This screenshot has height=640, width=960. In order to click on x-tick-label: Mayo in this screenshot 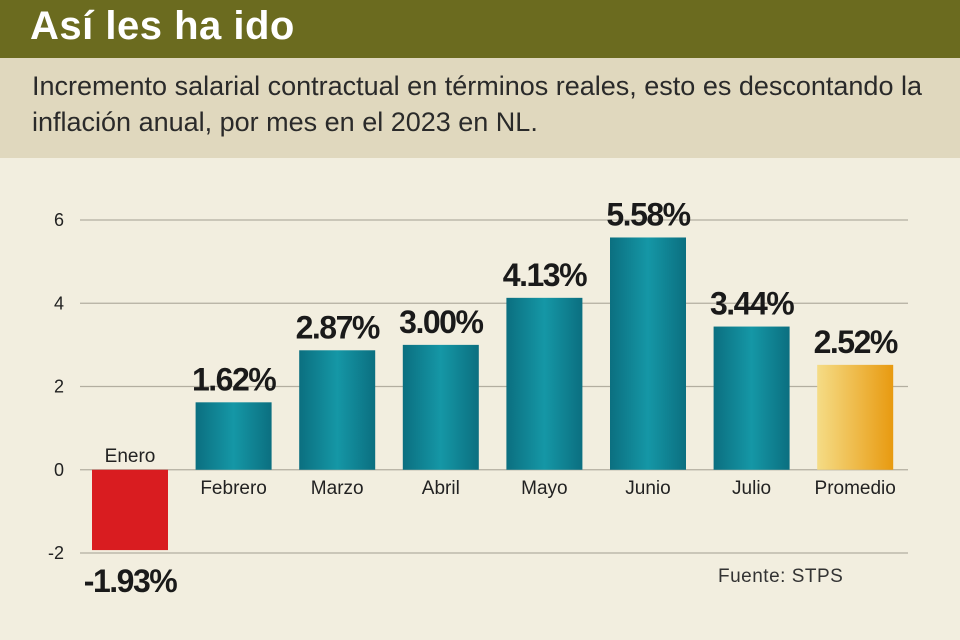, I will do `click(544, 488)`.